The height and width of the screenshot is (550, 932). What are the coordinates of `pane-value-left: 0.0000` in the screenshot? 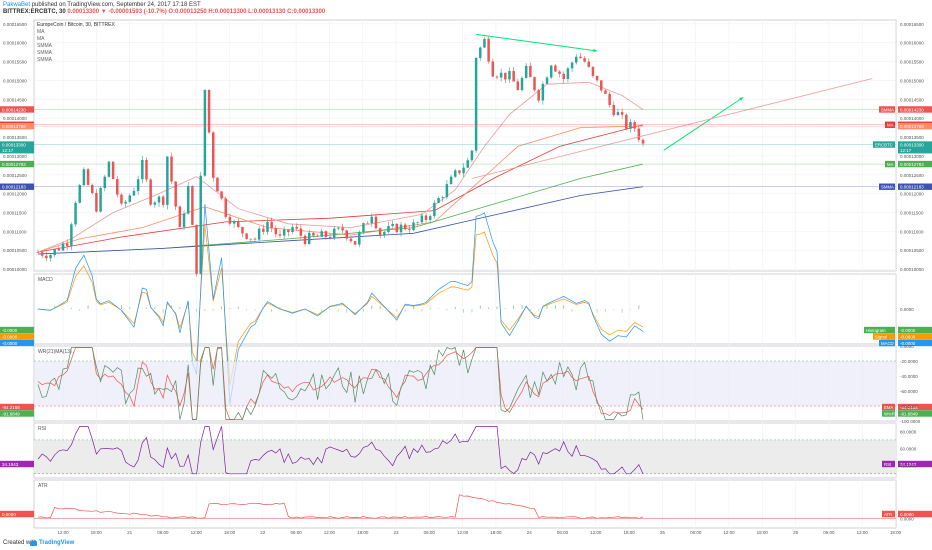 It's located at (9, 514).